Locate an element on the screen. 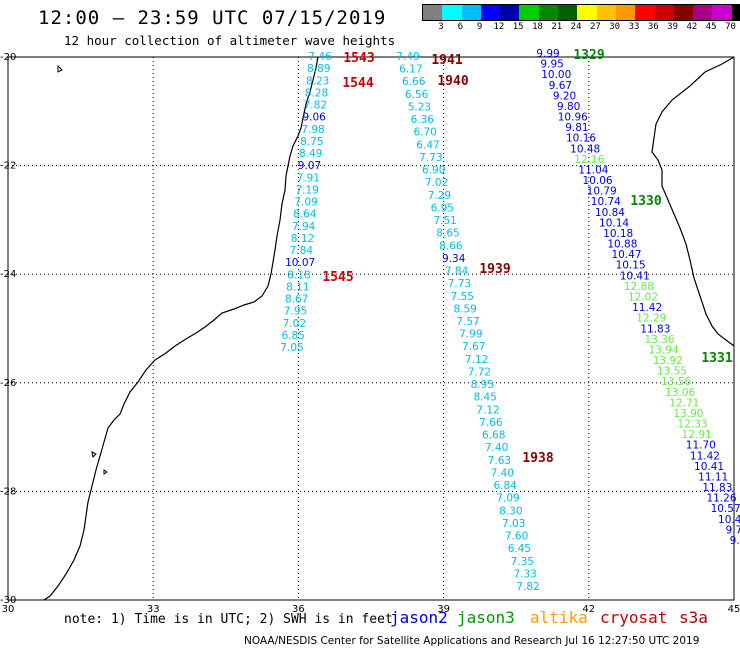 The height and width of the screenshot is (650, 740). wave-height-value: 8.89 is located at coordinates (318, 69).